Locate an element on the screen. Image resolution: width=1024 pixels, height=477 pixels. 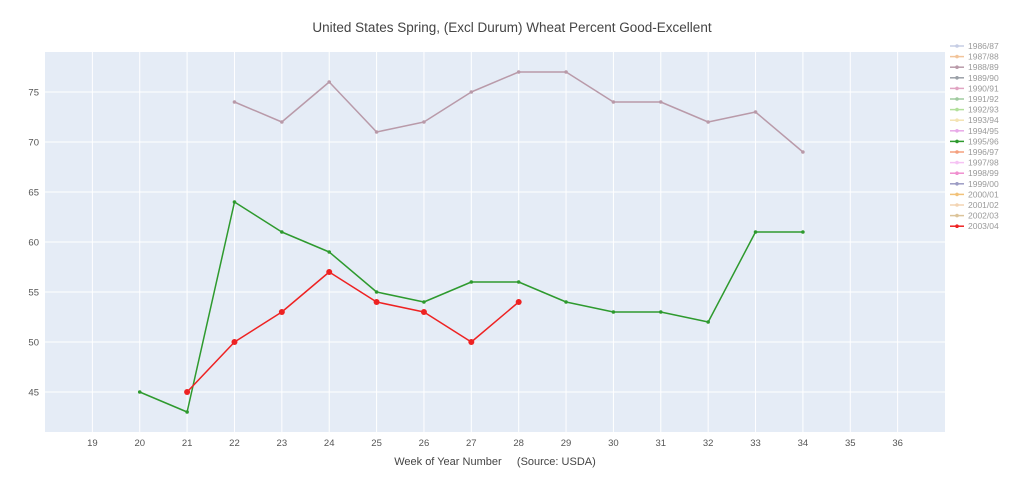
legend-item-2000-01: 2000/01 is located at coordinates (974, 194).